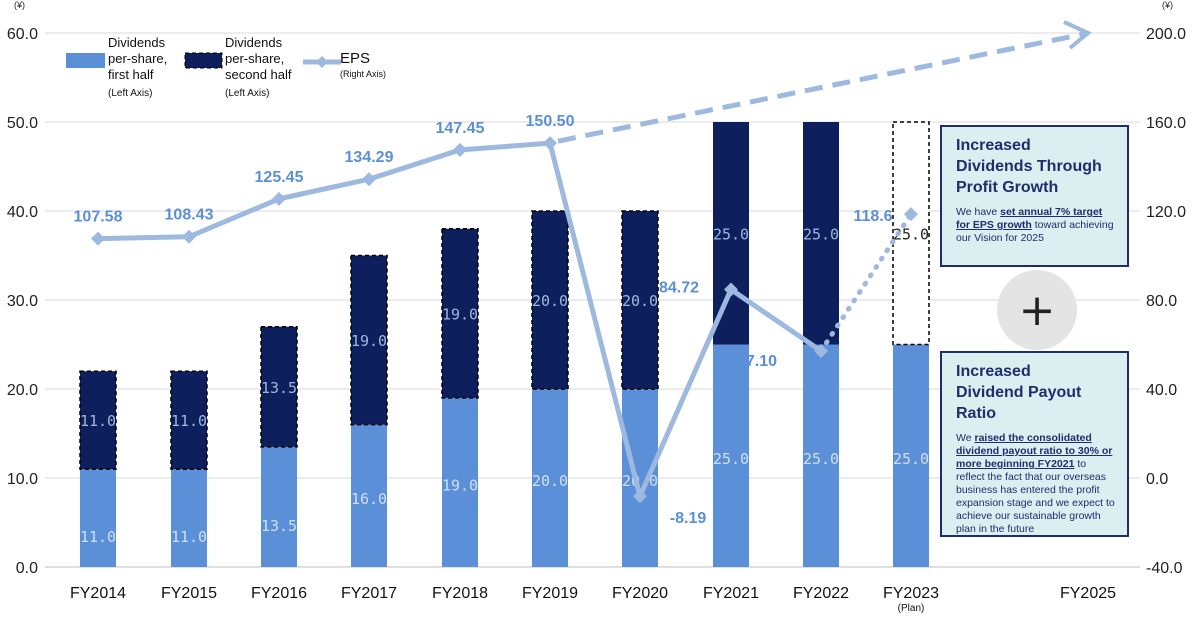  What do you see at coordinates (22, 479) in the screenshot?
I see `left-axis-tick-label: 10.0` at bounding box center [22, 479].